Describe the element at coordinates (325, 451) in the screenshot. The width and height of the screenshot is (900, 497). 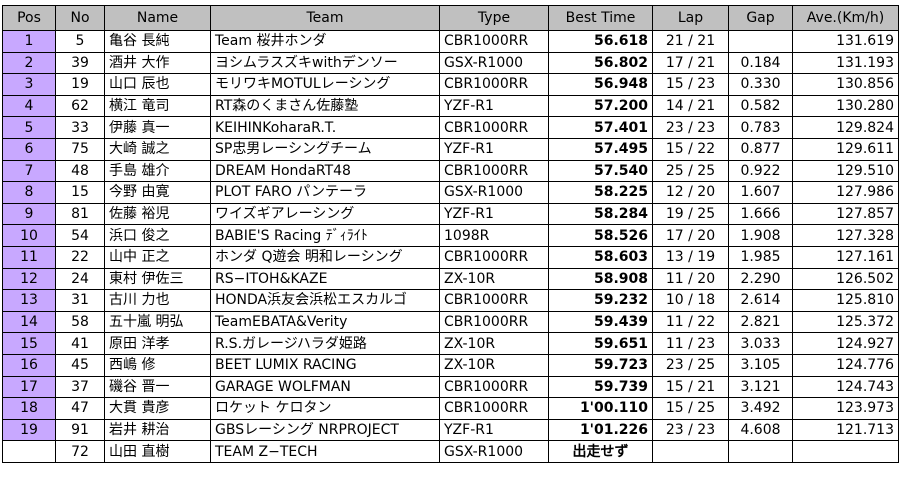
I see `cell-team: TEAM Z−TECH` at that location.